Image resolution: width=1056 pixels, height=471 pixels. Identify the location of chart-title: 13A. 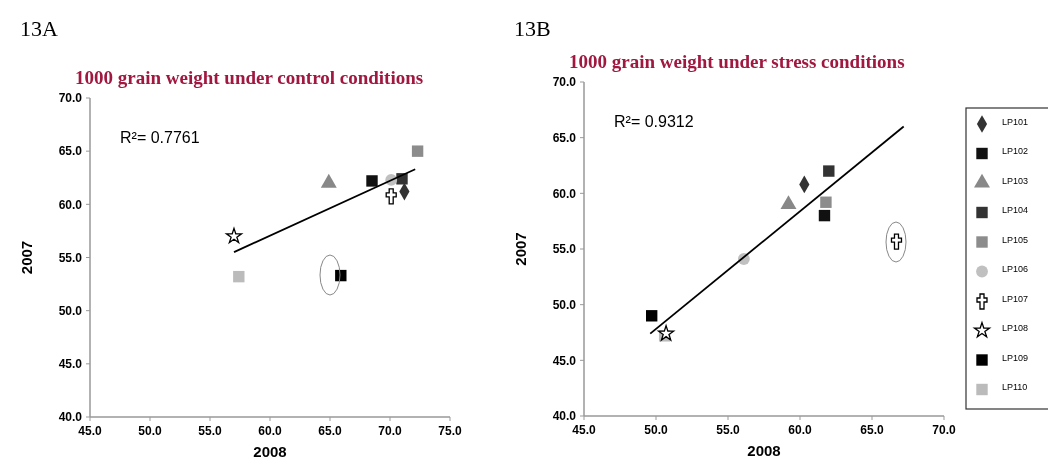
(39, 28).